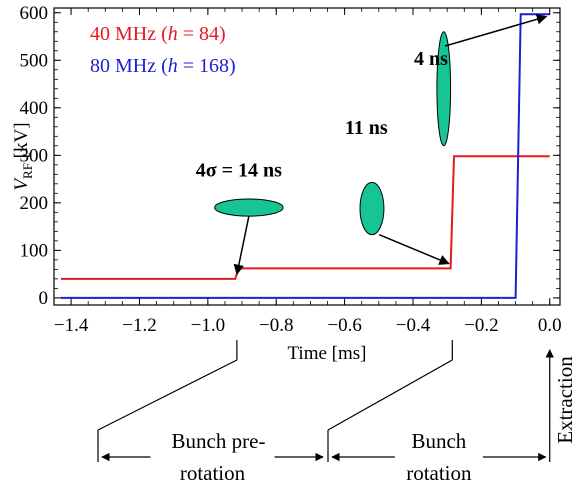  I want to click on x-tick-label: −1.2, so click(139, 325).